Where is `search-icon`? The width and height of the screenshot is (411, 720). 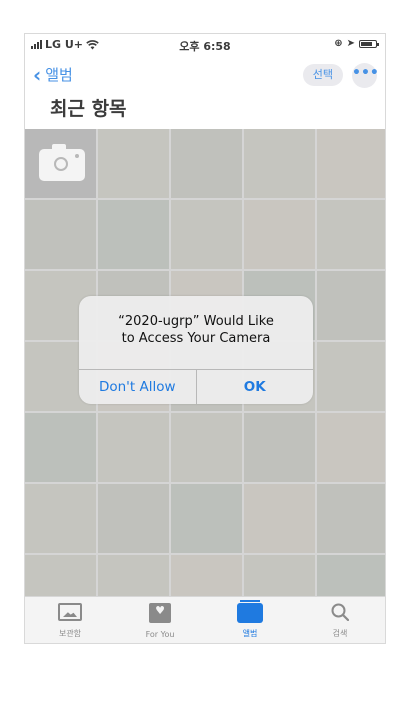 search-icon is located at coordinates (340, 612).